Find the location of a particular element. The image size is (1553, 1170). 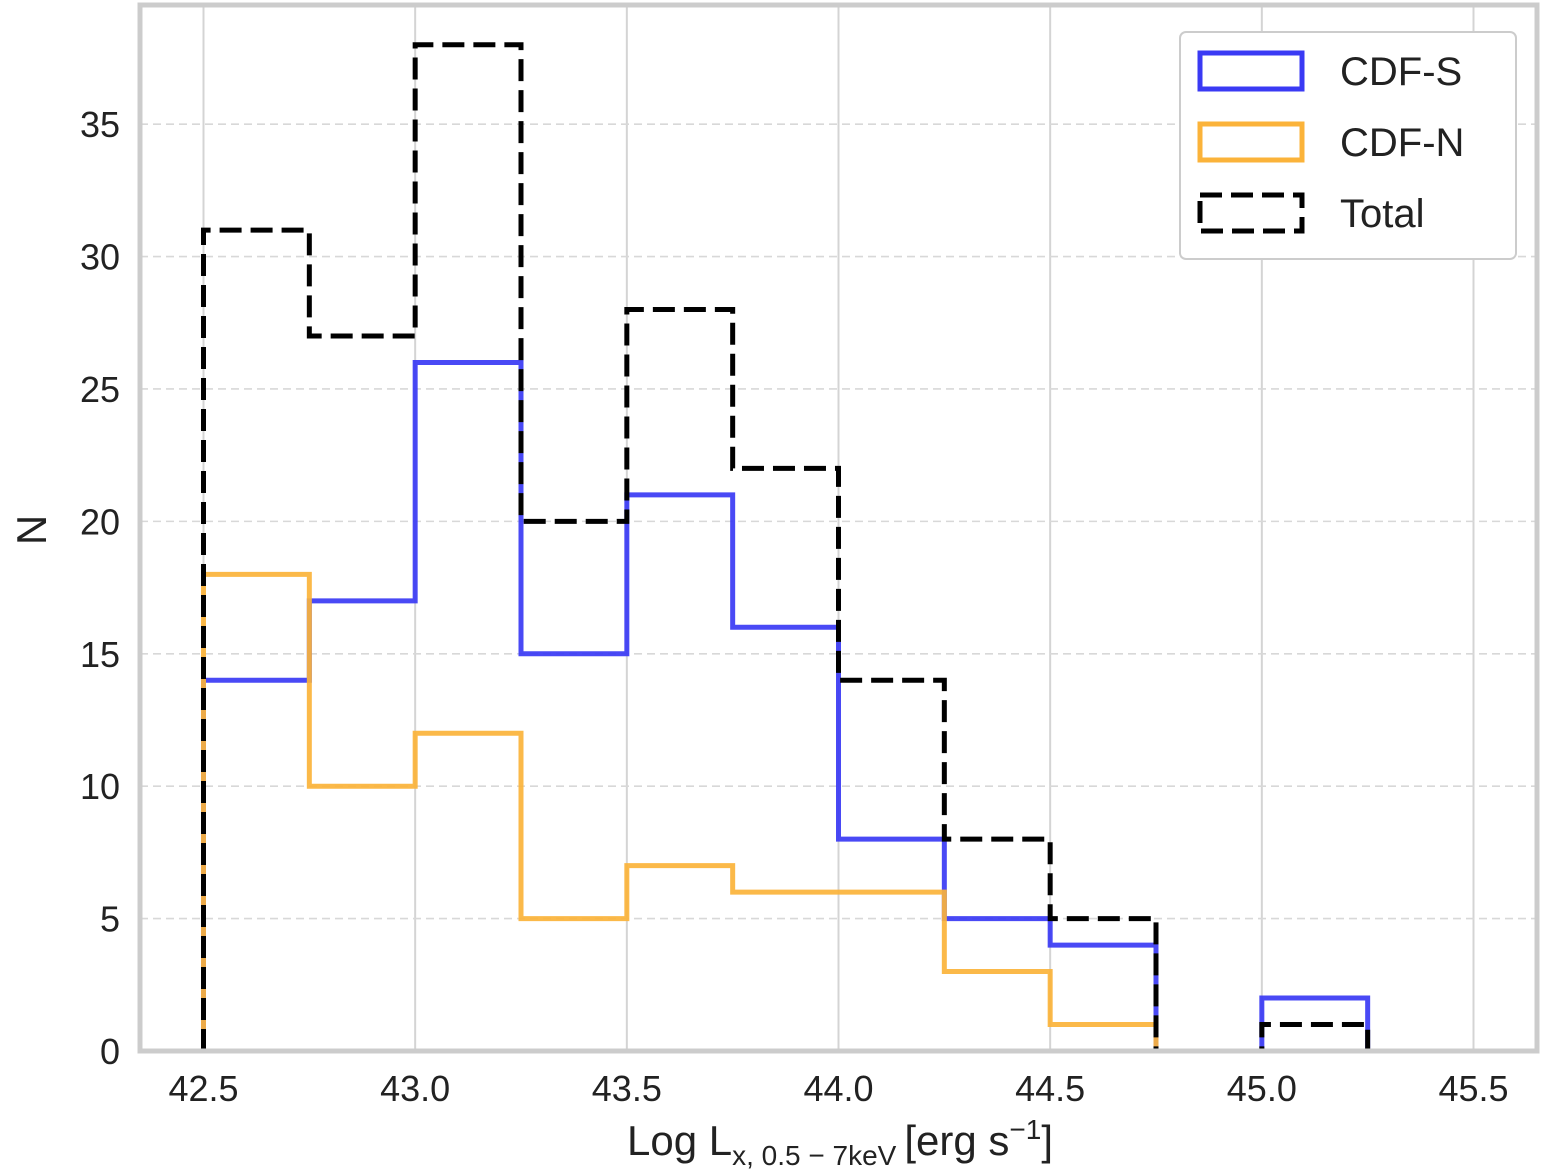

y-tick-label: 25 is located at coordinates (100, 389).